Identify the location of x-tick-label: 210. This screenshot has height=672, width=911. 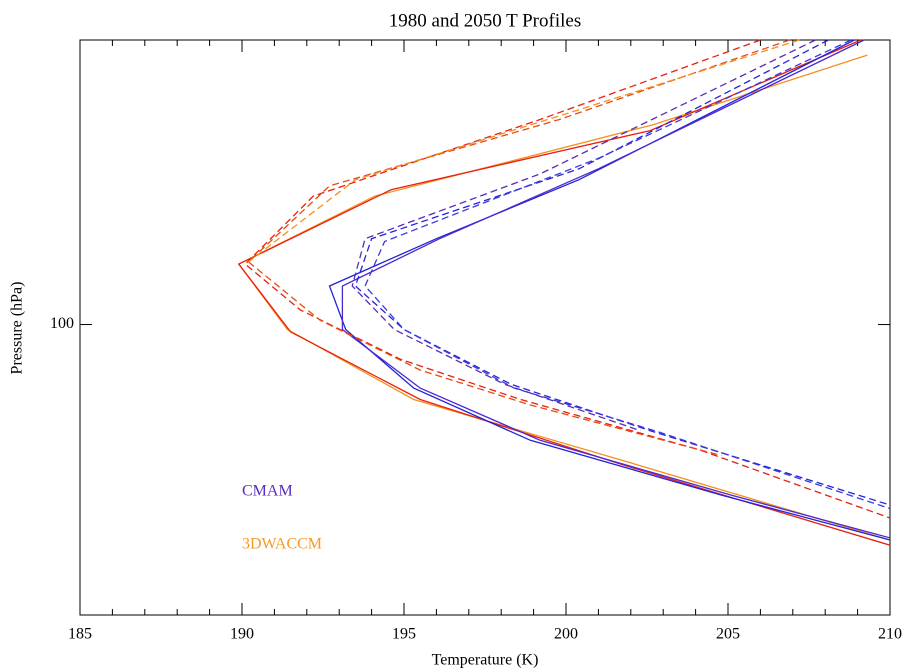
(890, 634).